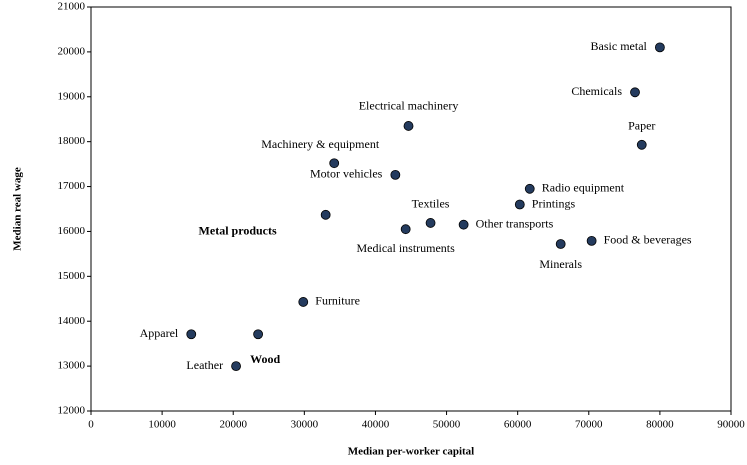 Image resolution: width=747 pixels, height=465 pixels. Describe the element at coordinates (409, 106) in the screenshot. I see `point-label: Electrical machinery` at that location.